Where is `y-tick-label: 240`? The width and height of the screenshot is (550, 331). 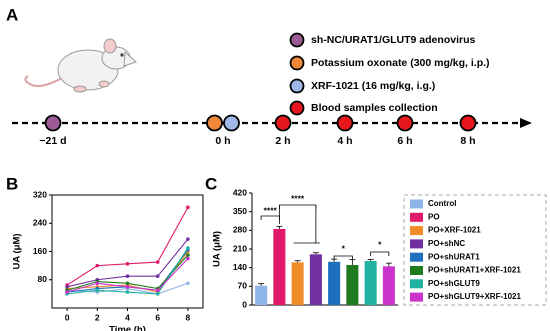
y-tick-label: 240 is located at coordinates (40, 223).